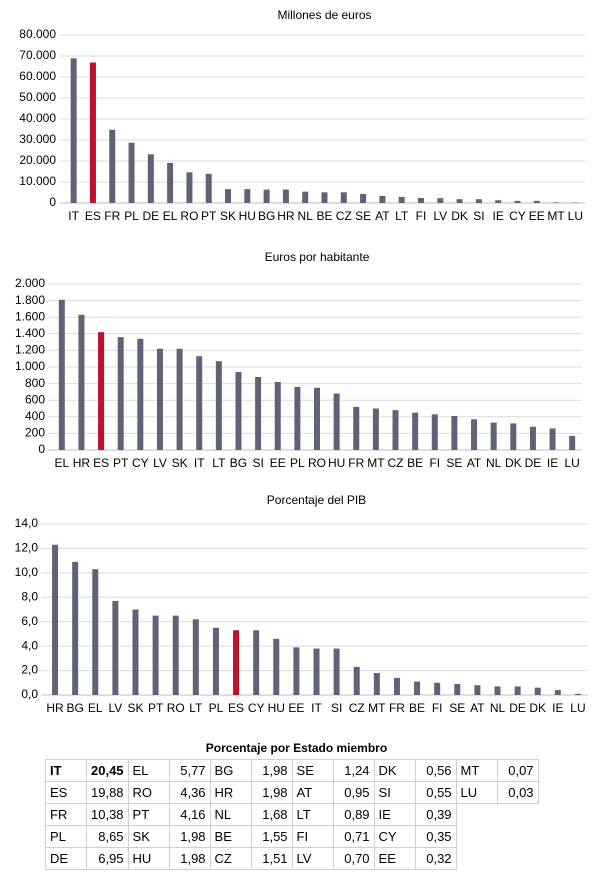 The image size is (593, 875). I want to click on y-tick-label: 8,0, so click(29, 596).